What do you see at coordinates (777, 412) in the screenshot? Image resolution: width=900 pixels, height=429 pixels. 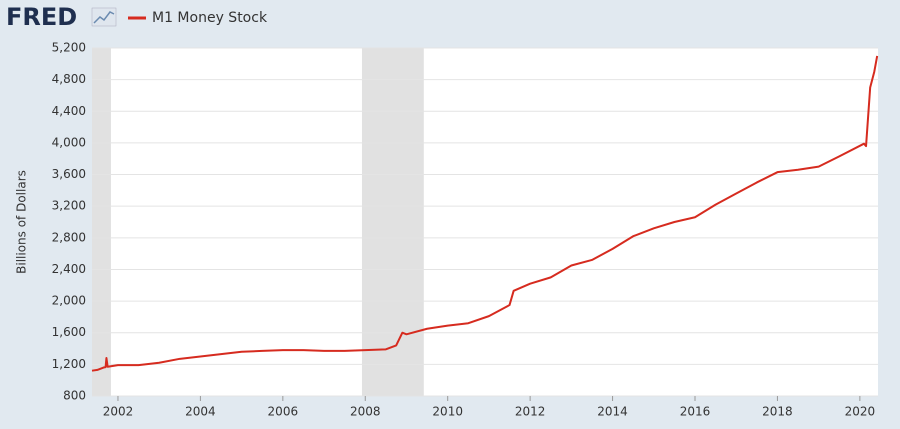 I see `x-tick-label: 2018` at bounding box center [777, 412].